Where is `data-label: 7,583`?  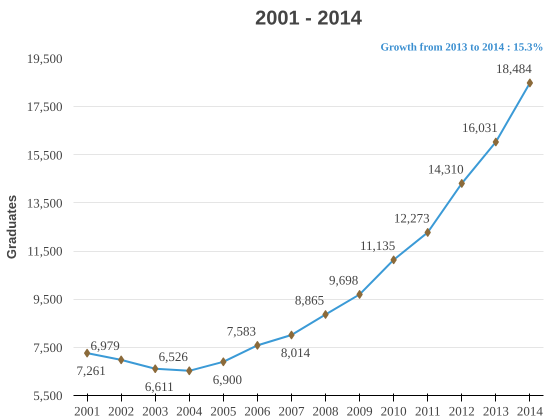 data-label: 7,583 is located at coordinates (241, 330).